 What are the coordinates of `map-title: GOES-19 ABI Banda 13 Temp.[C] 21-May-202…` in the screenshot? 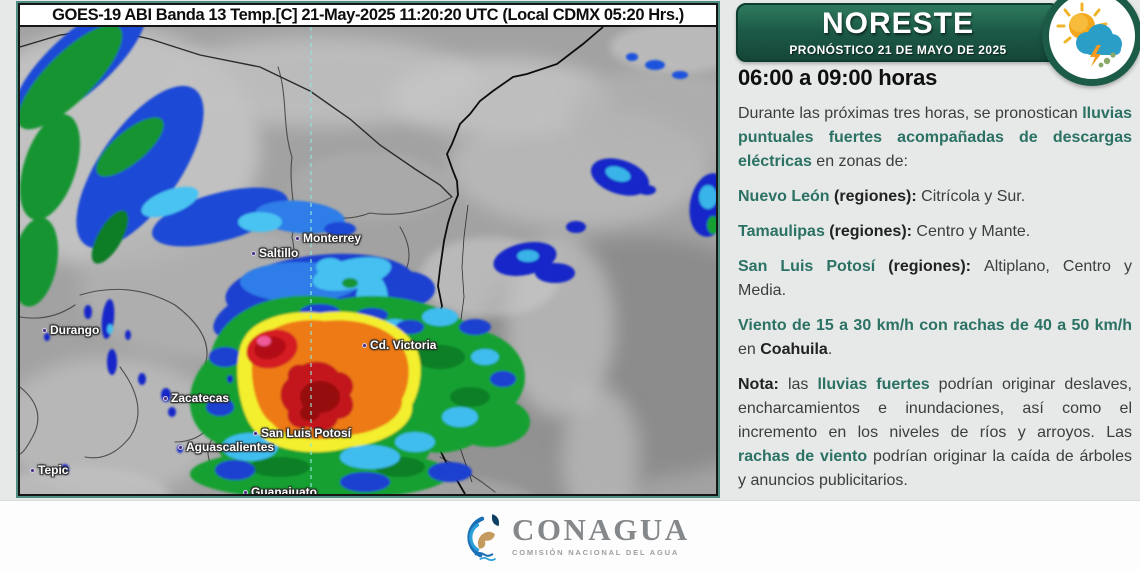 It's located at (368, 16).